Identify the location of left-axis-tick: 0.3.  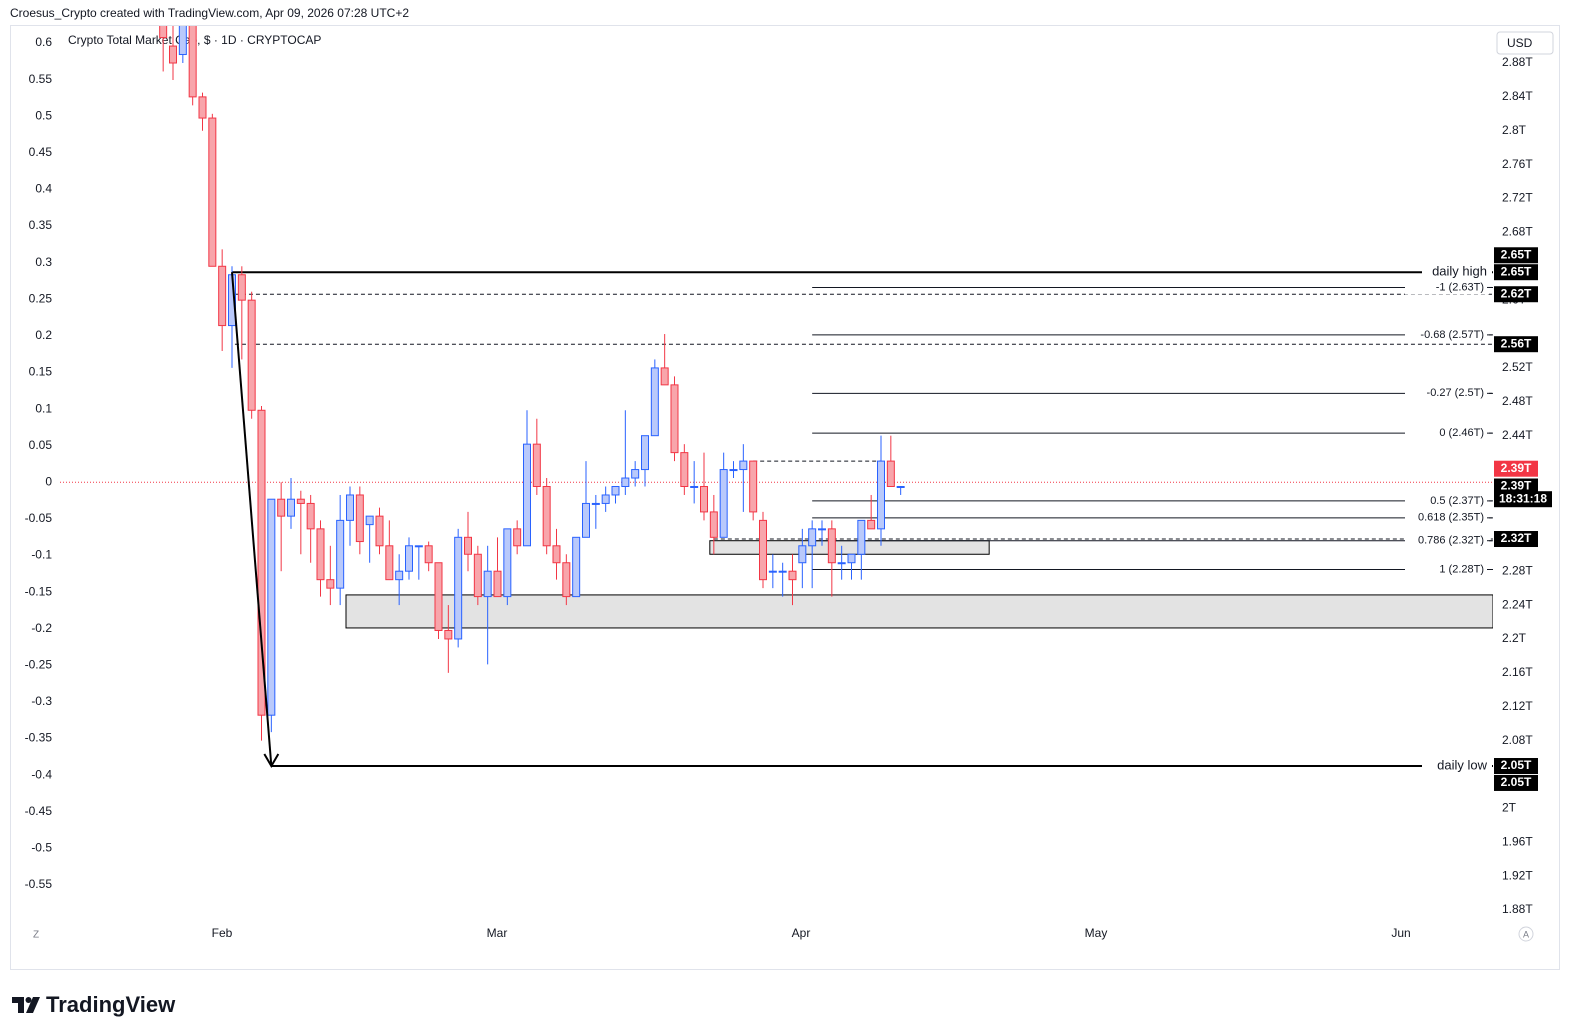
(43, 262).